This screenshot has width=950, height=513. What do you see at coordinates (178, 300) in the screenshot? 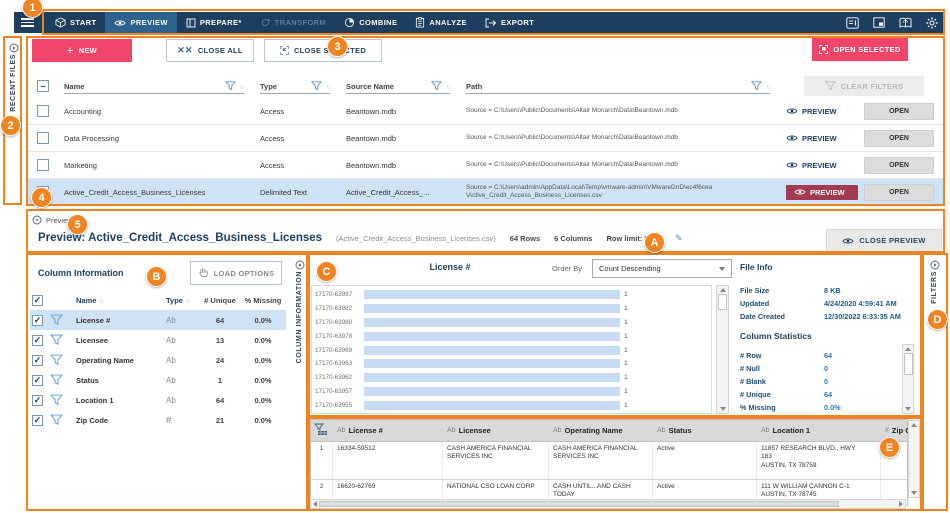
I see `ci-header-type: Type ↑↓` at bounding box center [178, 300].